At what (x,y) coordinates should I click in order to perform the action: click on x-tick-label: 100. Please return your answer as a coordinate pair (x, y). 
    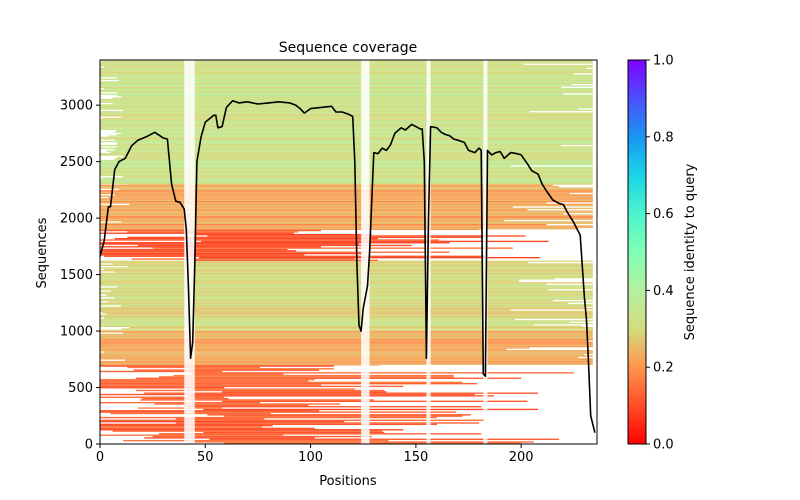
    Looking at the image, I should click on (310, 457).